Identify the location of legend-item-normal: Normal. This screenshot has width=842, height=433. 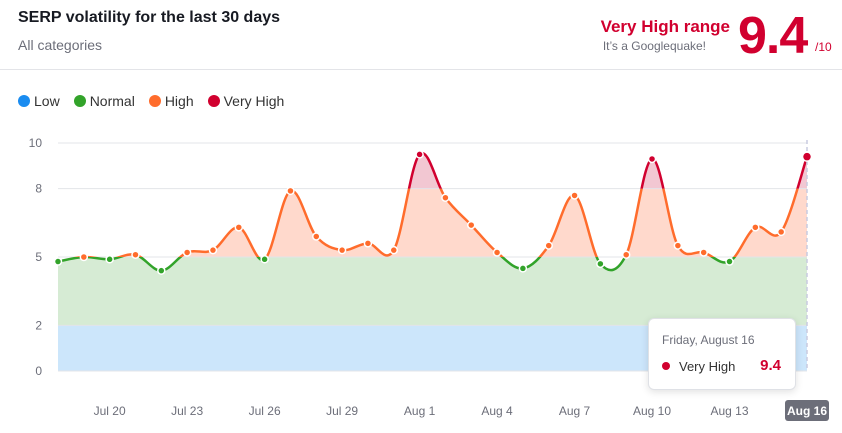
(104, 101).